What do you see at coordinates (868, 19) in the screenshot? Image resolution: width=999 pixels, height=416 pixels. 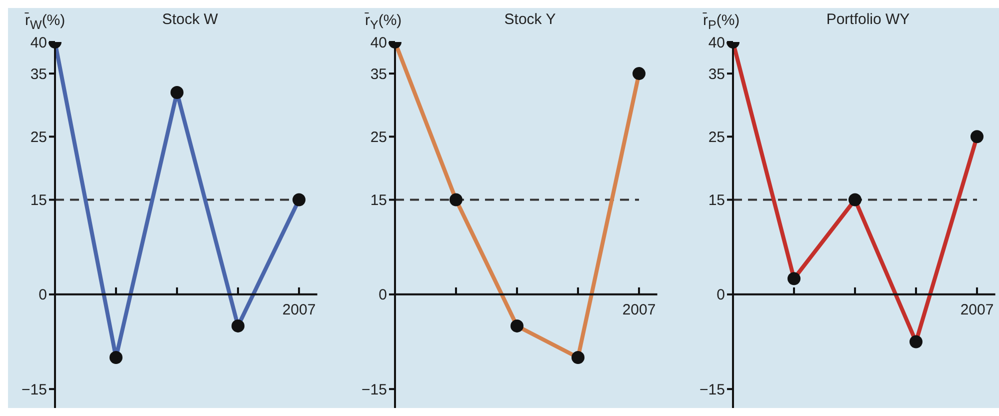 I see `chart-title: Portfolio WY` at bounding box center [868, 19].